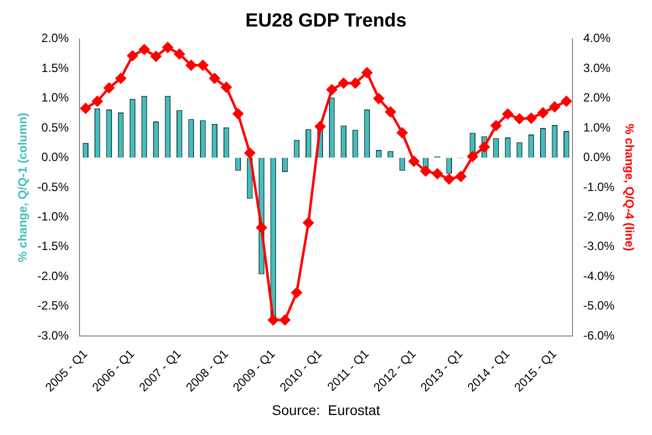 This screenshot has height=435, width=652. I want to click on y2-tick-label: 3.0%, so click(597, 67).